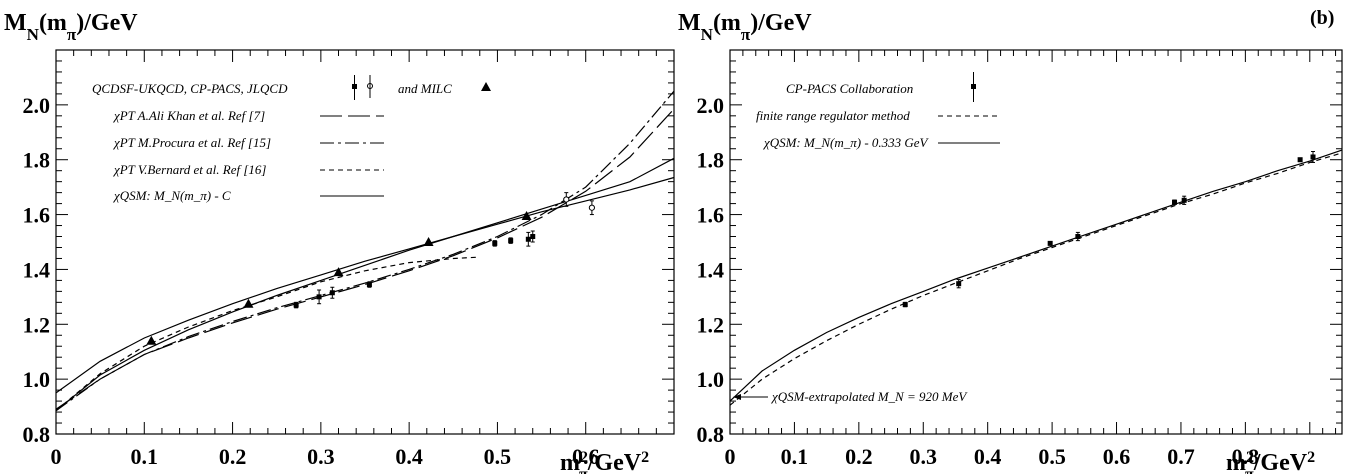 The height and width of the screenshot is (474, 1346). I want to click on x-tick-label: 0.7, so click(1181, 456).